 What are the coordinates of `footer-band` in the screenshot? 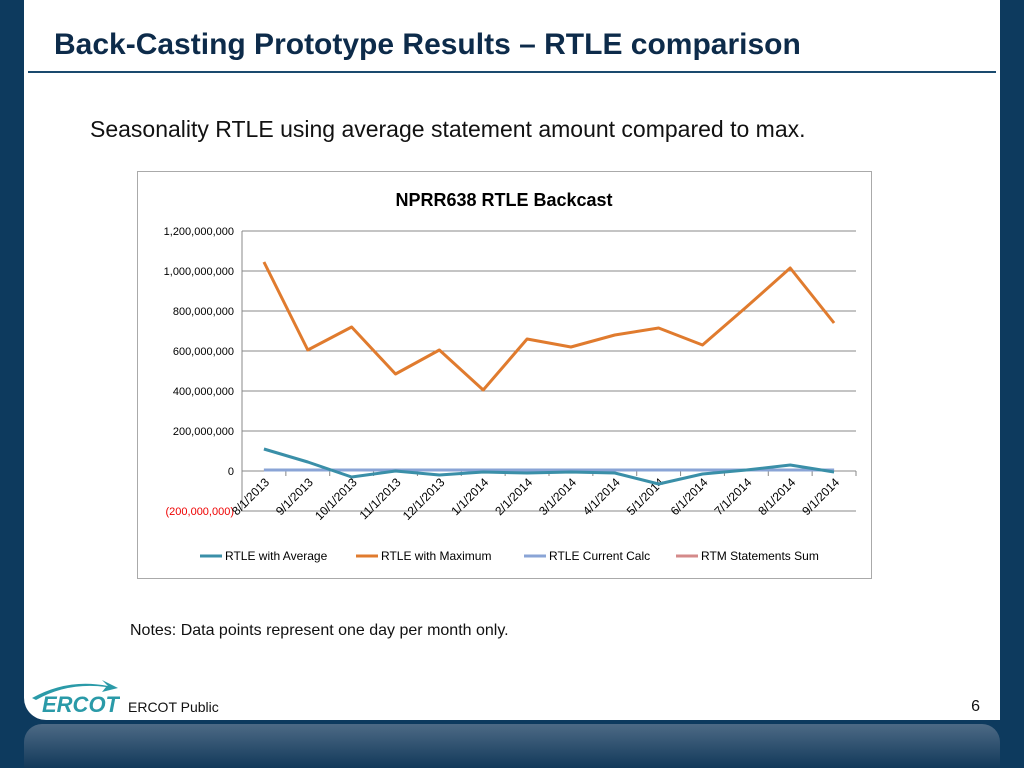 It's located at (512, 746).